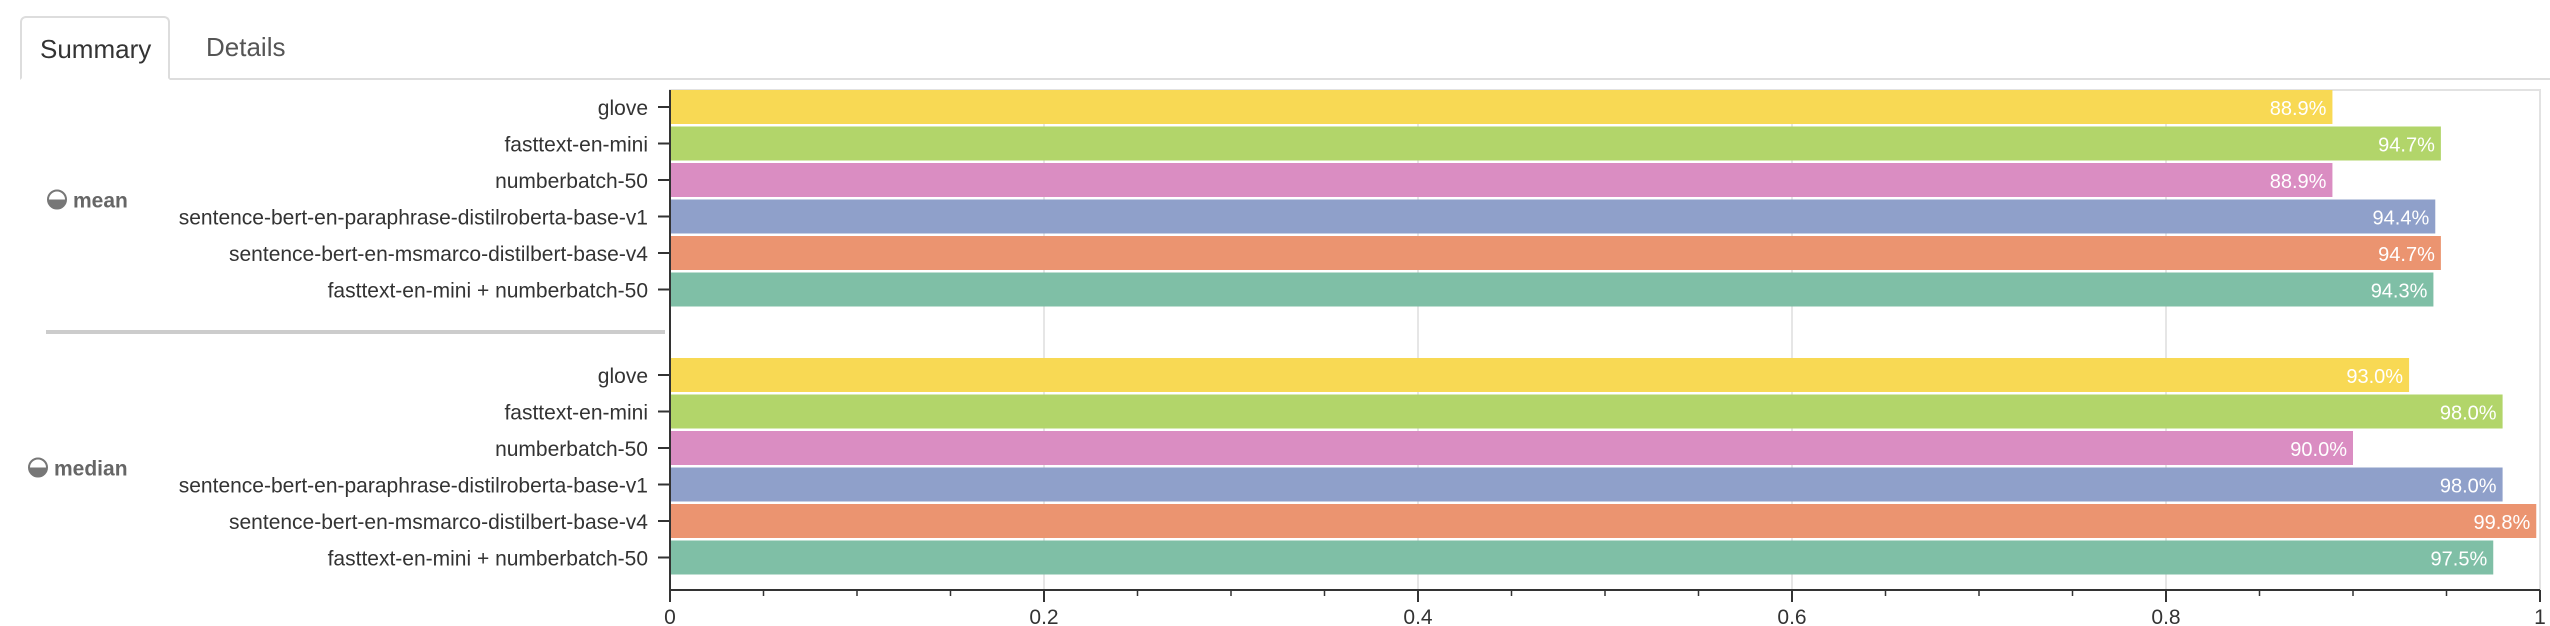 This screenshot has height=626, width=2550. Describe the element at coordinates (95, 48) in the screenshot. I see `tab-summary: Summary` at that location.